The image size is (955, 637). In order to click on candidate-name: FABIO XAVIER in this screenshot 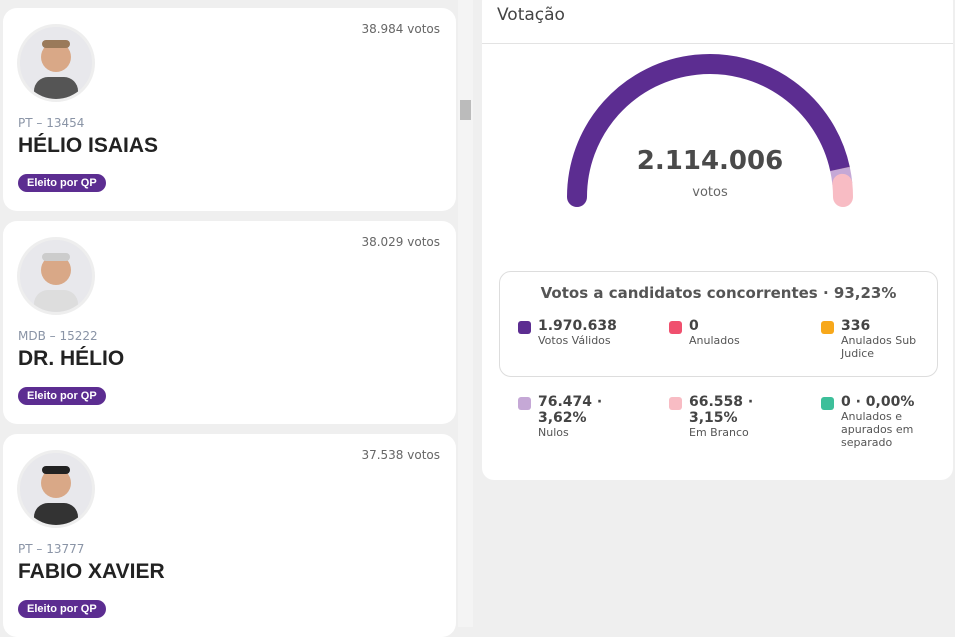, I will do `click(91, 572)`.